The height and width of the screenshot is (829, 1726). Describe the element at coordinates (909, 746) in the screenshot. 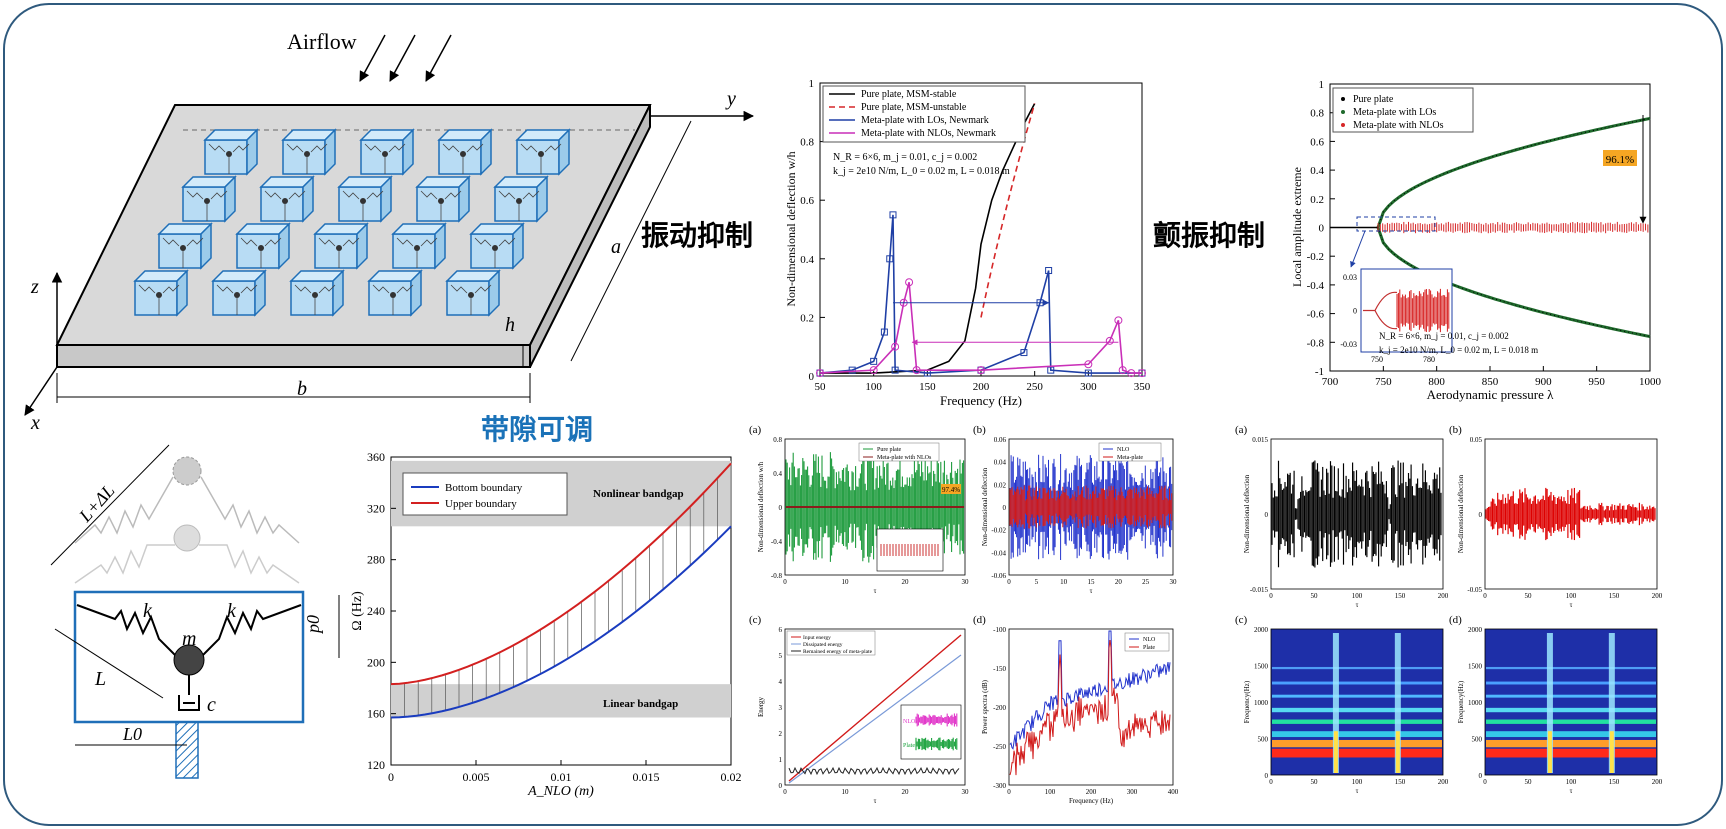

I see `panel-c-inset-plate-label: Plate` at that location.